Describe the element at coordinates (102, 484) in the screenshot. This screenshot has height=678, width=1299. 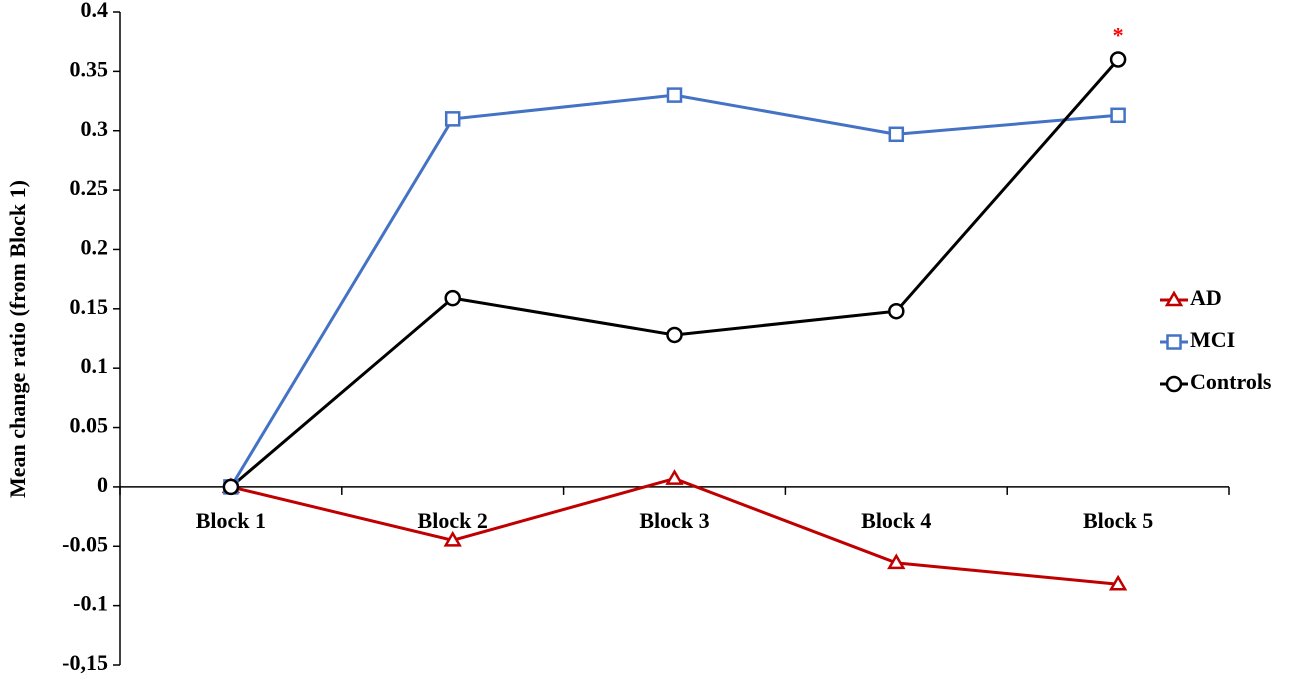
I see `y-tick-label: 0` at that location.